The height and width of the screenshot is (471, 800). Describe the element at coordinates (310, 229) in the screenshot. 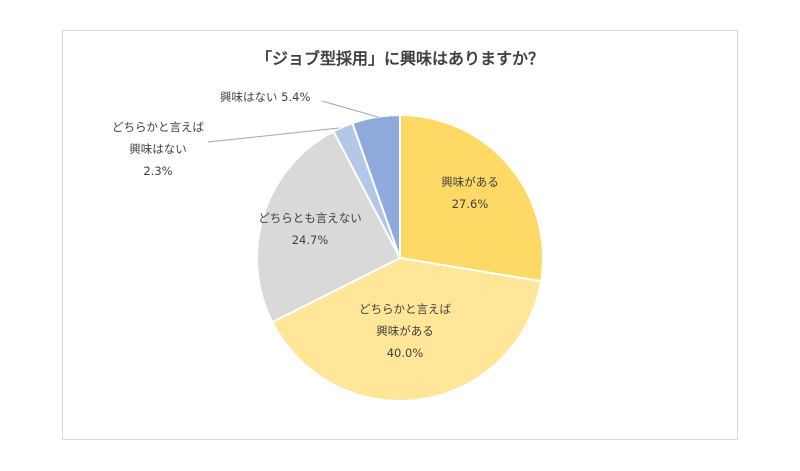

I see `slice-label-3: どちらとも言えない 24.7%` at that location.